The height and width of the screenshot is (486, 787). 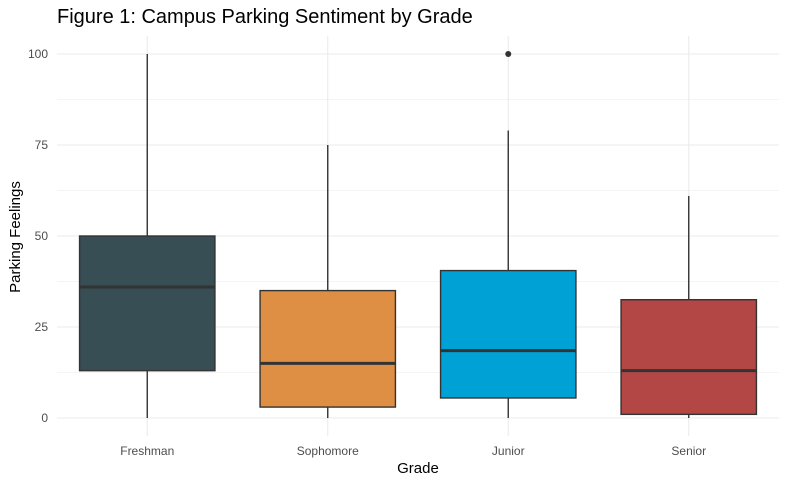 What do you see at coordinates (508, 234) in the screenshot?
I see `box-junior` at bounding box center [508, 234].